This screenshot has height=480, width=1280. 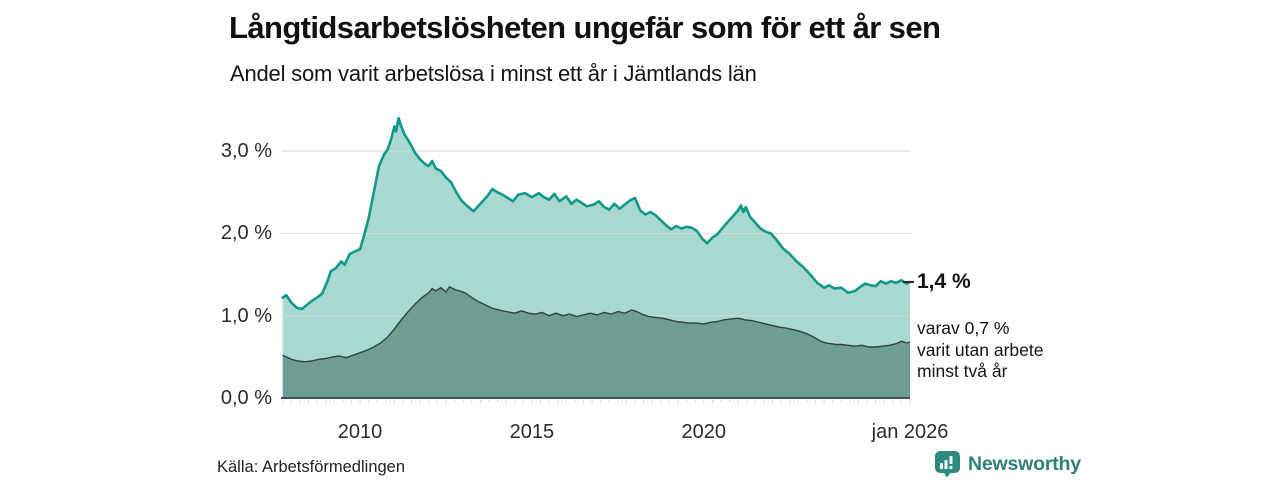 I want to click on x-axis-label: 2015, so click(x=532, y=432).